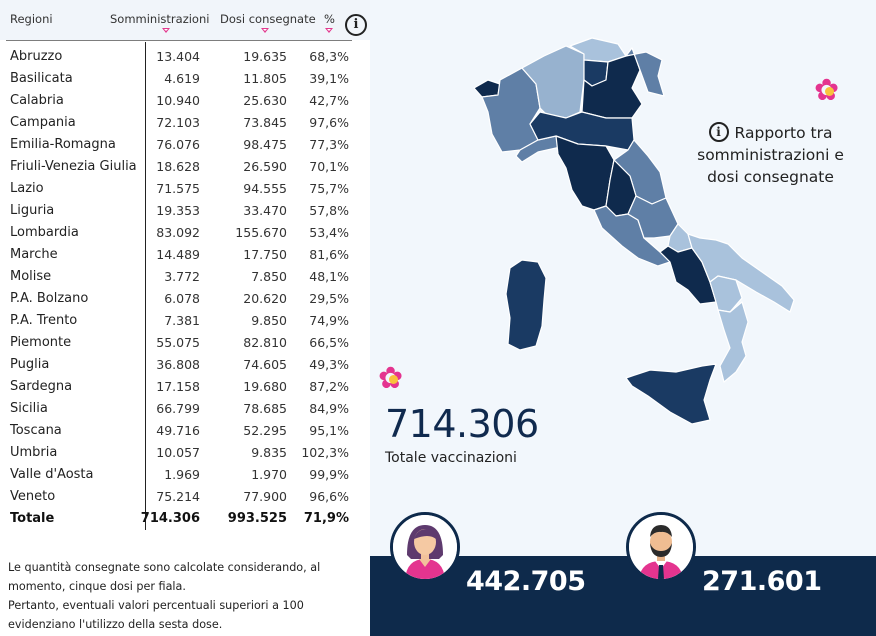 The image size is (876, 636). Describe the element at coordinates (36, 56) in the screenshot. I see `region-name: Abruzzo` at that location.